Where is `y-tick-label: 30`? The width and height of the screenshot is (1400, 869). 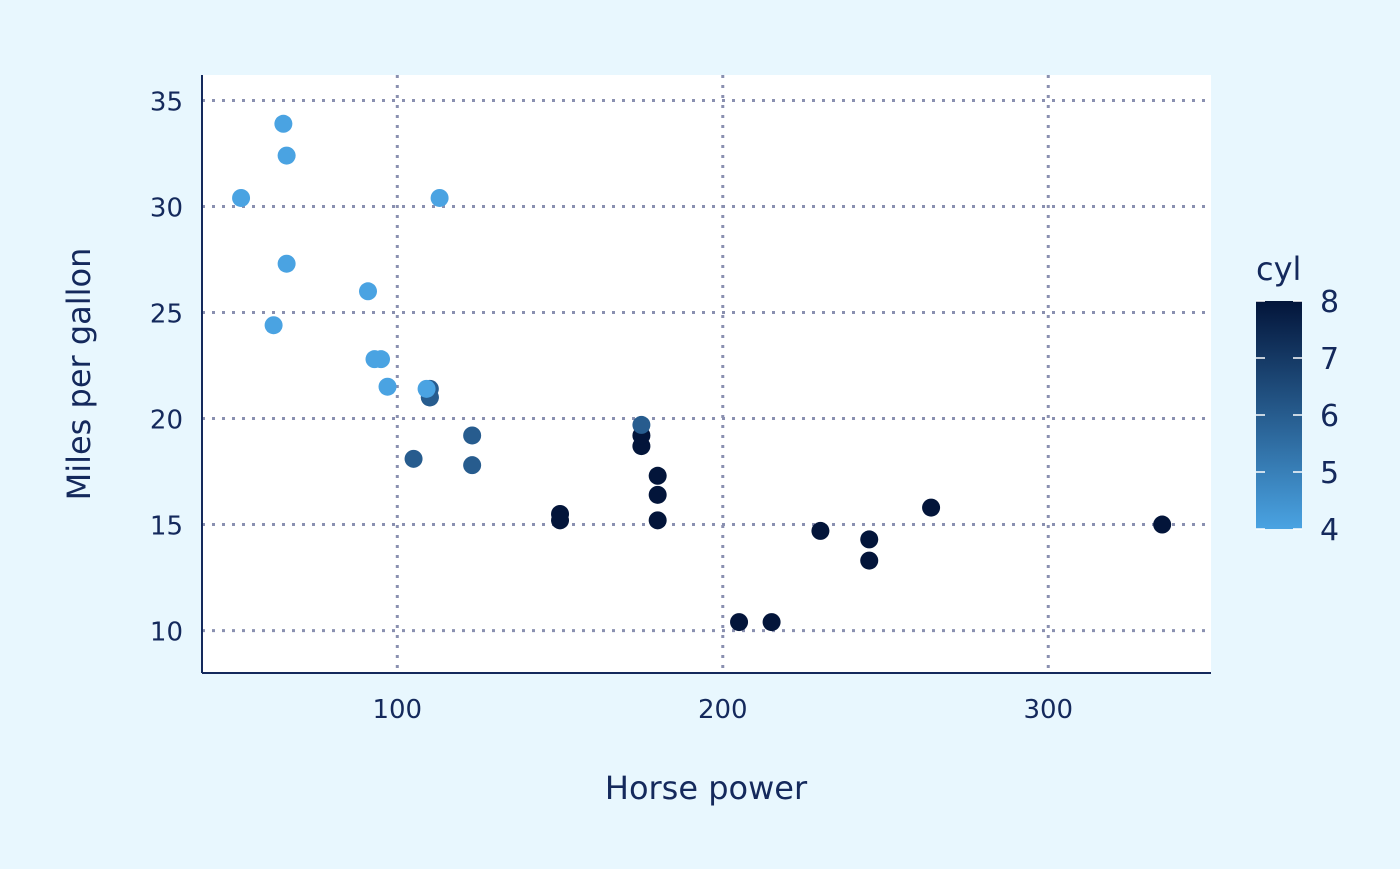 y-tick-label: 30 is located at coordinates (166, 208).